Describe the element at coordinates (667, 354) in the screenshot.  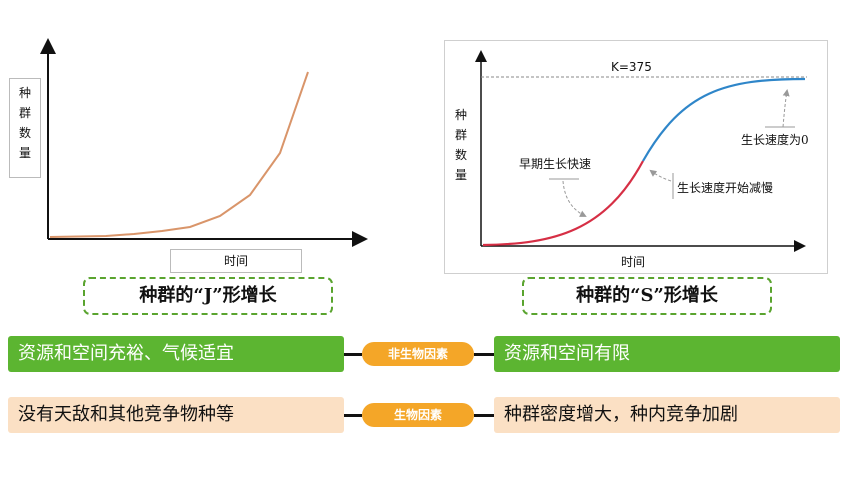
I see `s-condition-abiotic: 资源和空间有限` at that location.